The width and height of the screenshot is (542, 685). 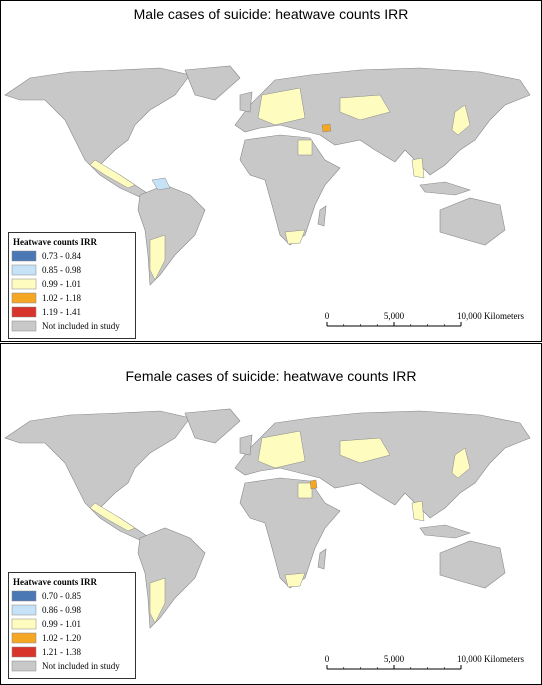 I want to click on legend-label: 1.19 - 1.41, so click(x=61, y=312).